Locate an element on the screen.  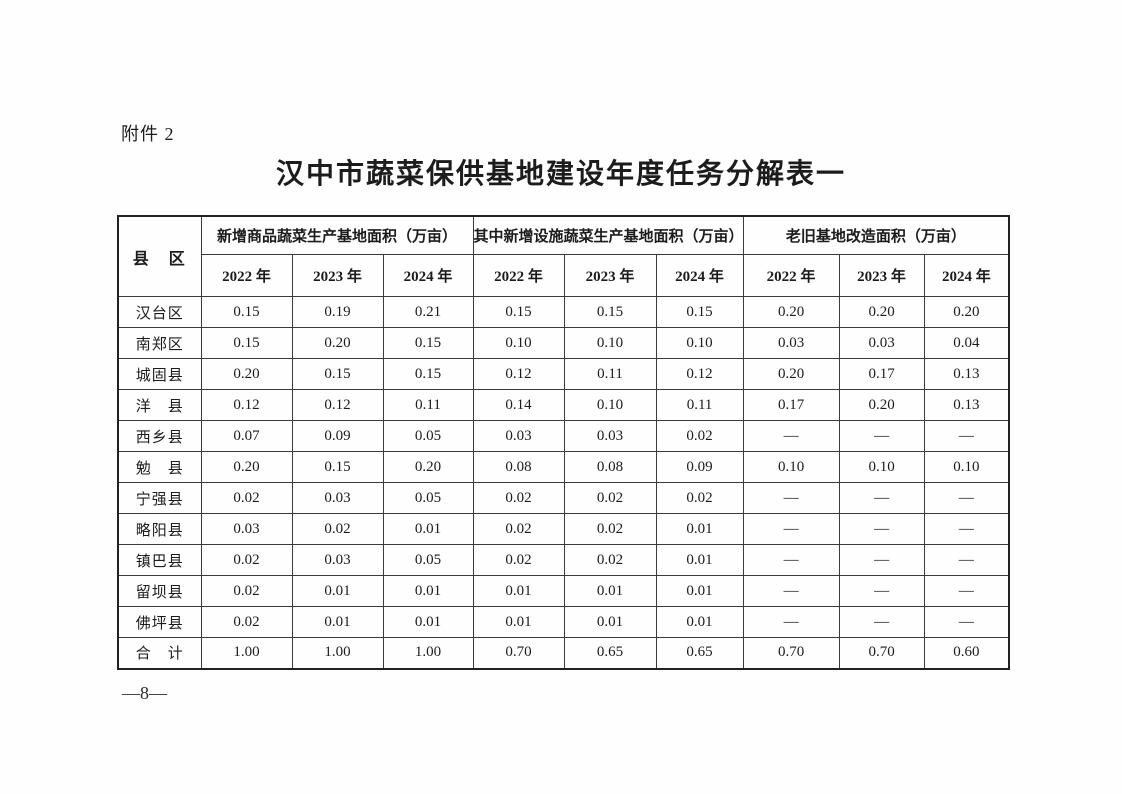
value-cell: 0.21 is located at coordinates (428, 312).